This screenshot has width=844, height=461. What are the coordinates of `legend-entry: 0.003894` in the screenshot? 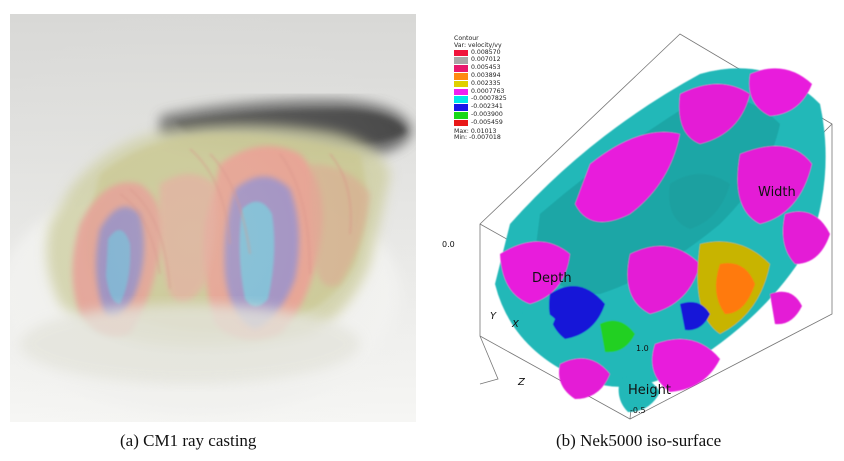 It's located at (480, 76).